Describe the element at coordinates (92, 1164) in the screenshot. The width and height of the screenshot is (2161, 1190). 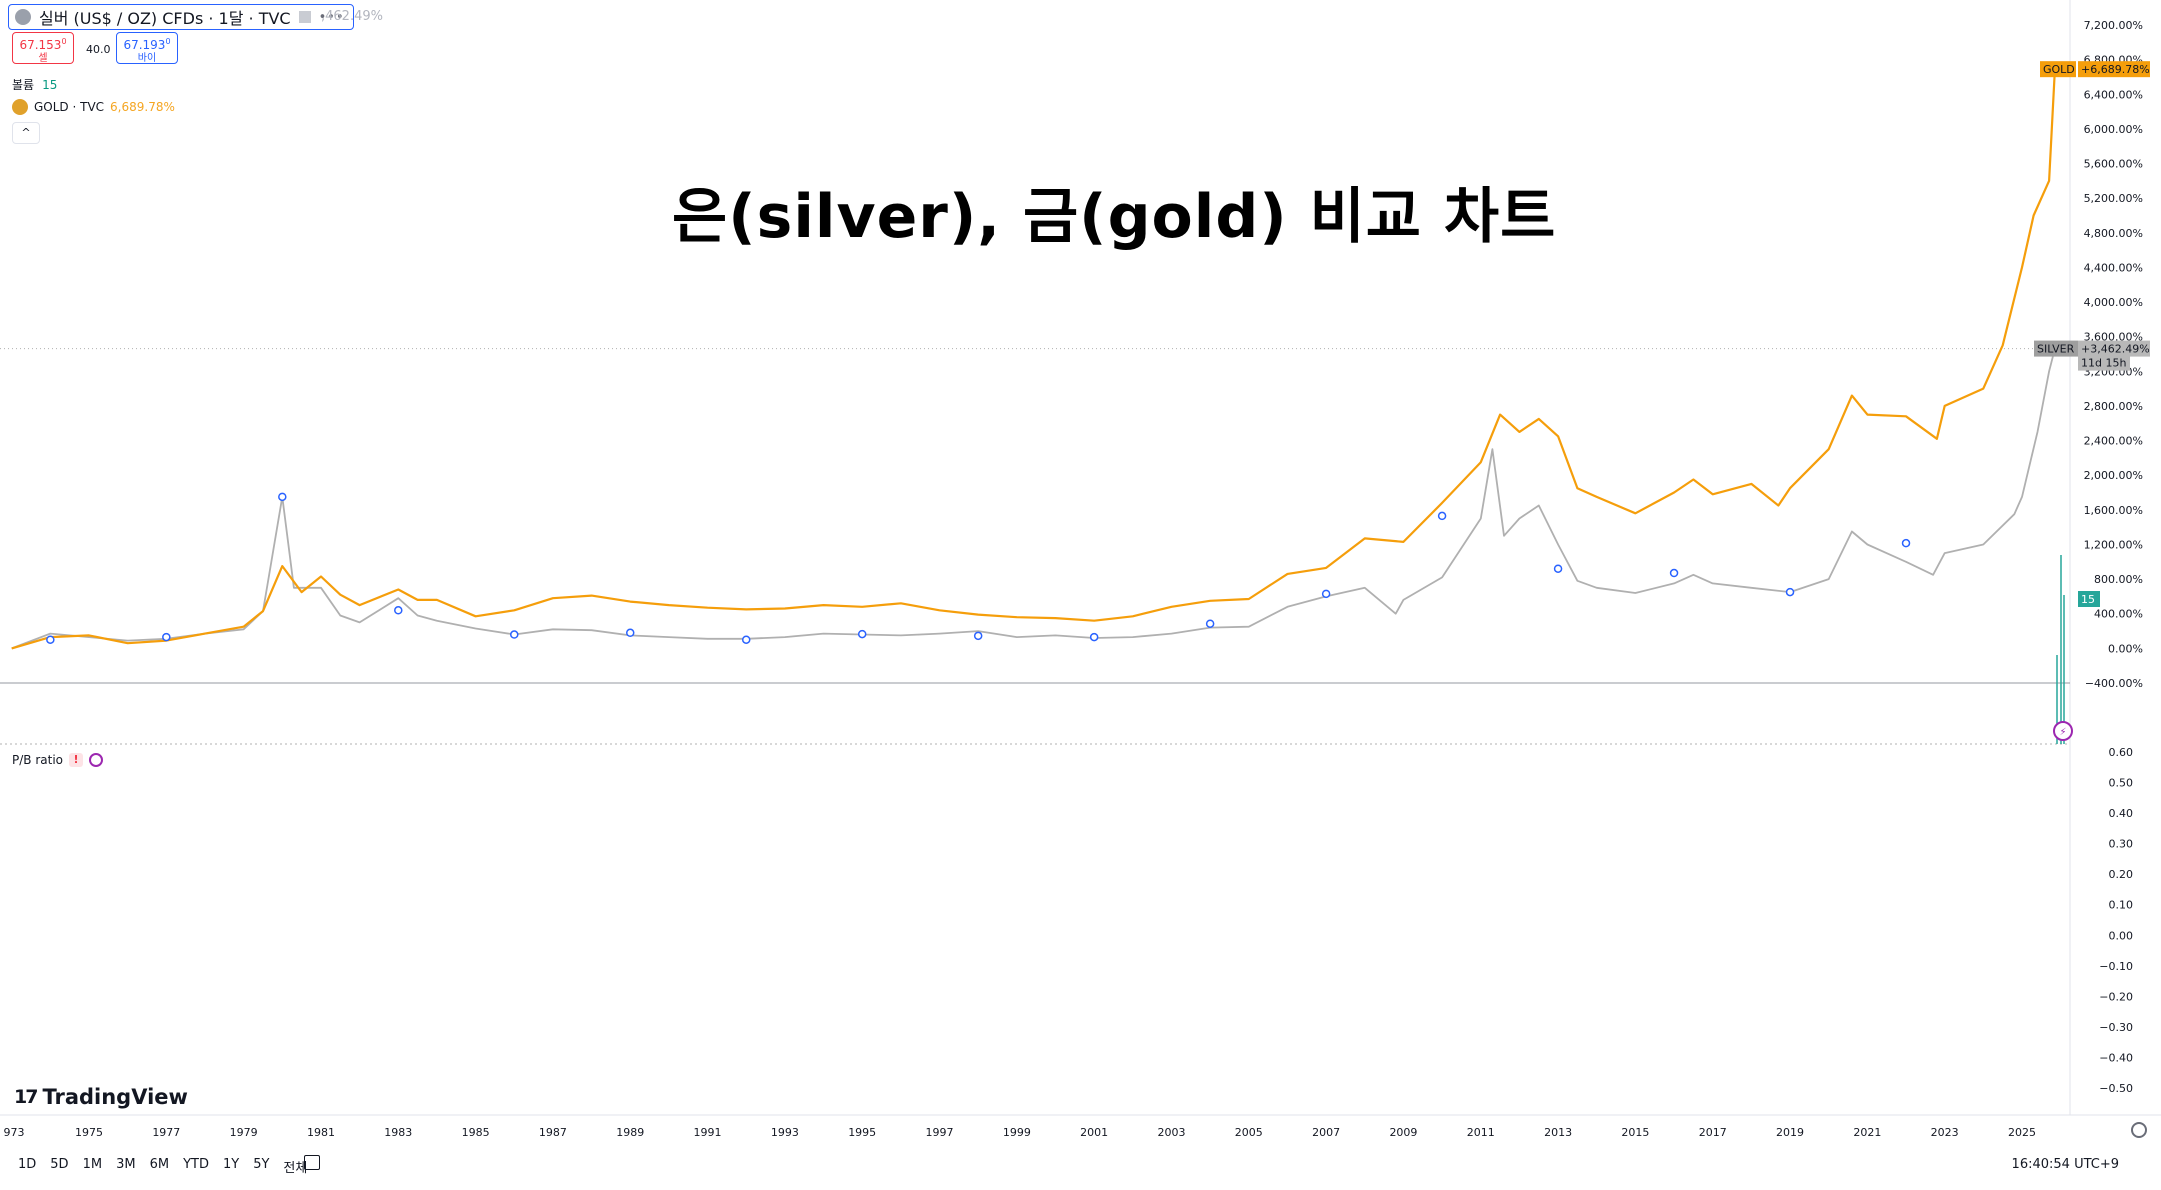
I see `timeframe-2: 1M` at that location.